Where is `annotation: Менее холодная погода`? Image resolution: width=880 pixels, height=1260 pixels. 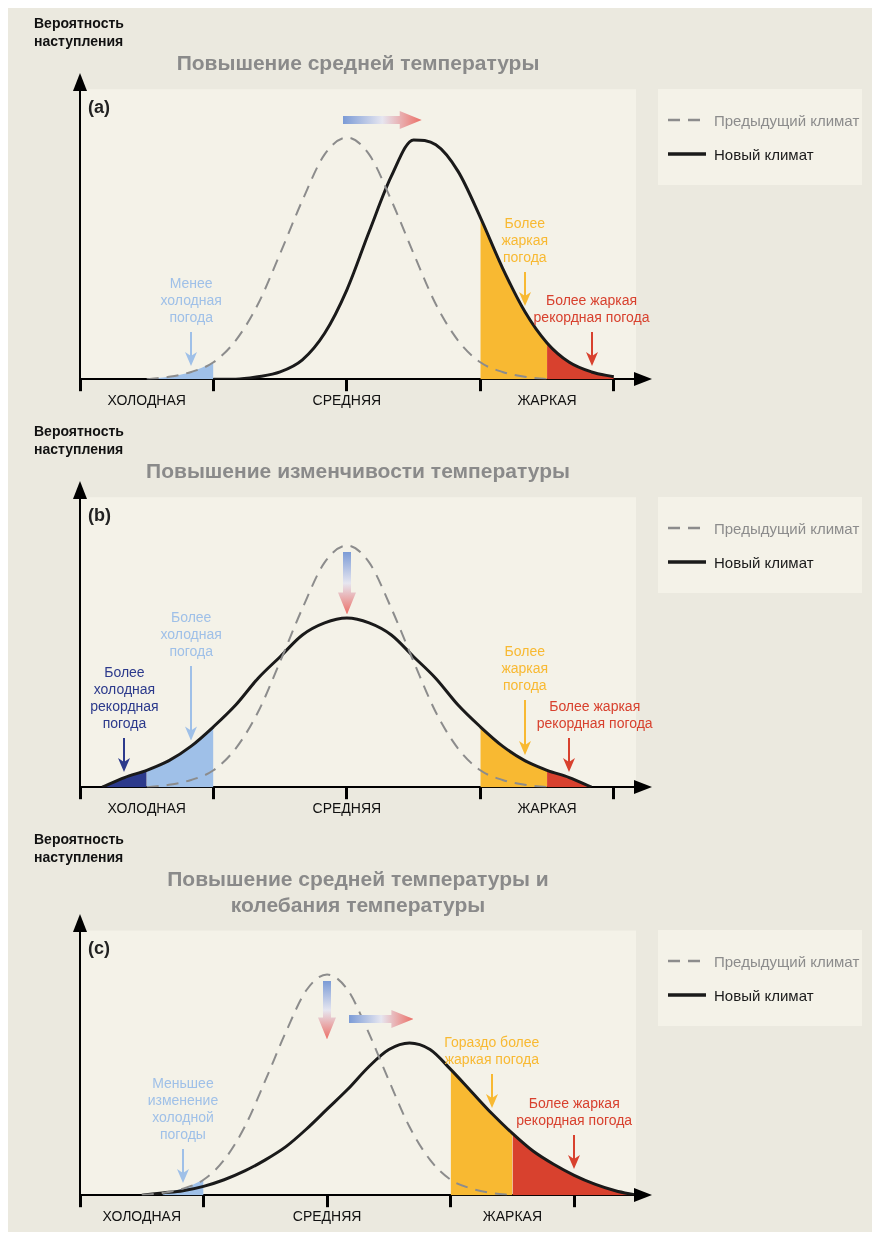
annotation: Менее холодная погода is located at coordinates (191, 300).